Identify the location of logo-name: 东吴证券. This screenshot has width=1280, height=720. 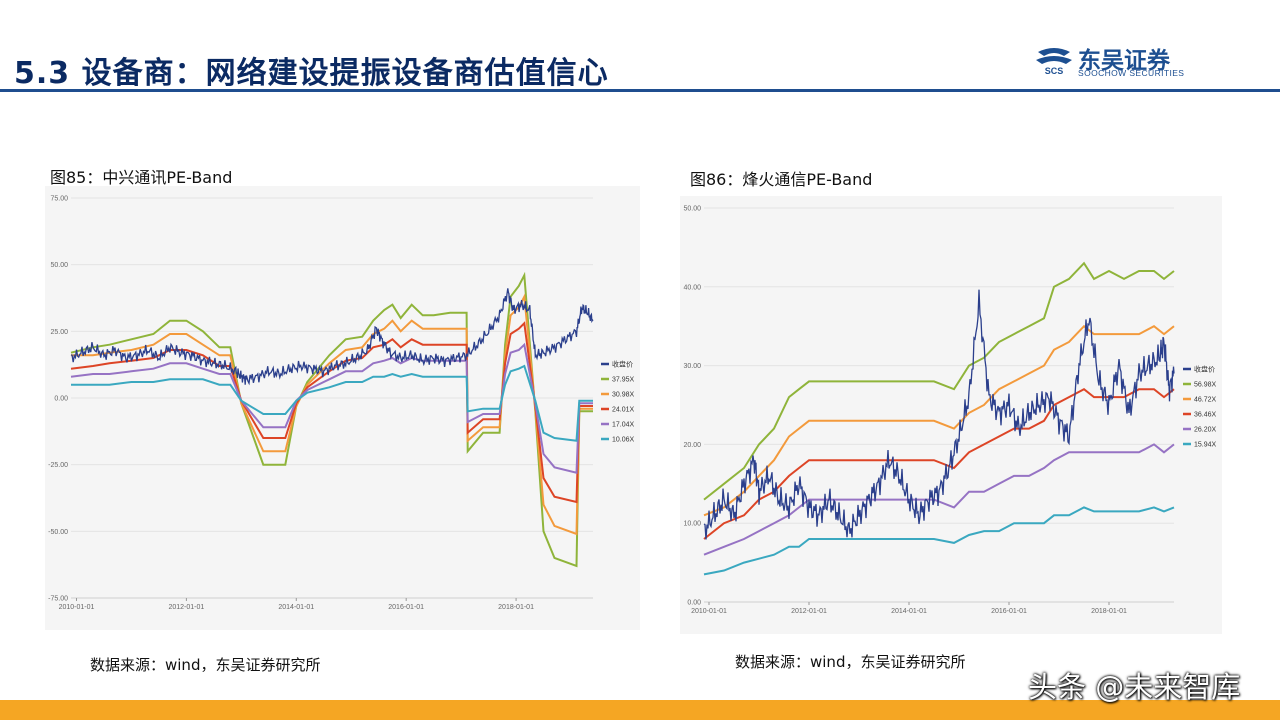
(1124, 61).